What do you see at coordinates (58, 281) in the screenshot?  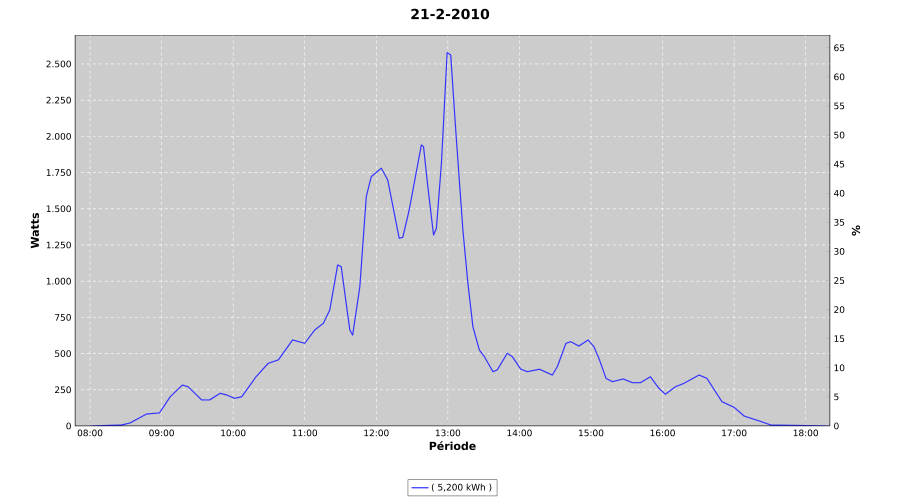 I see `y-tick-label: 1.000` at bounding box center [58, 281].